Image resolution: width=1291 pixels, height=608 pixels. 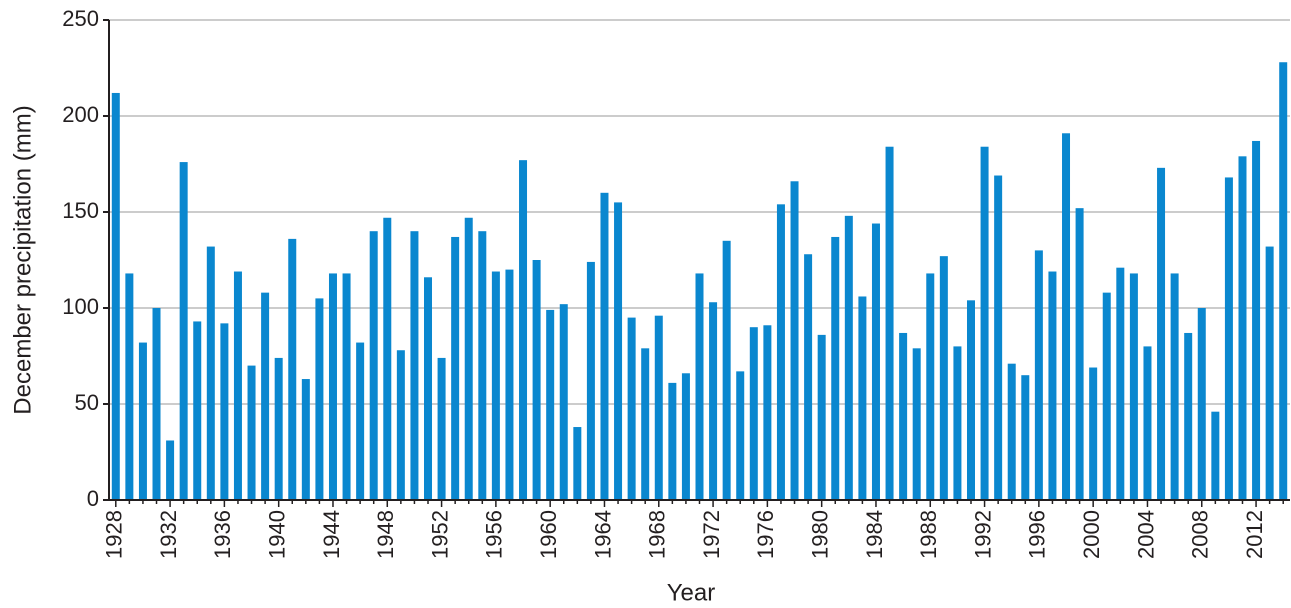 What do you see at coordinates (439, 534) in the screenshot?
I see `x-tick-label: 1952` at bounding box center [439, 534].